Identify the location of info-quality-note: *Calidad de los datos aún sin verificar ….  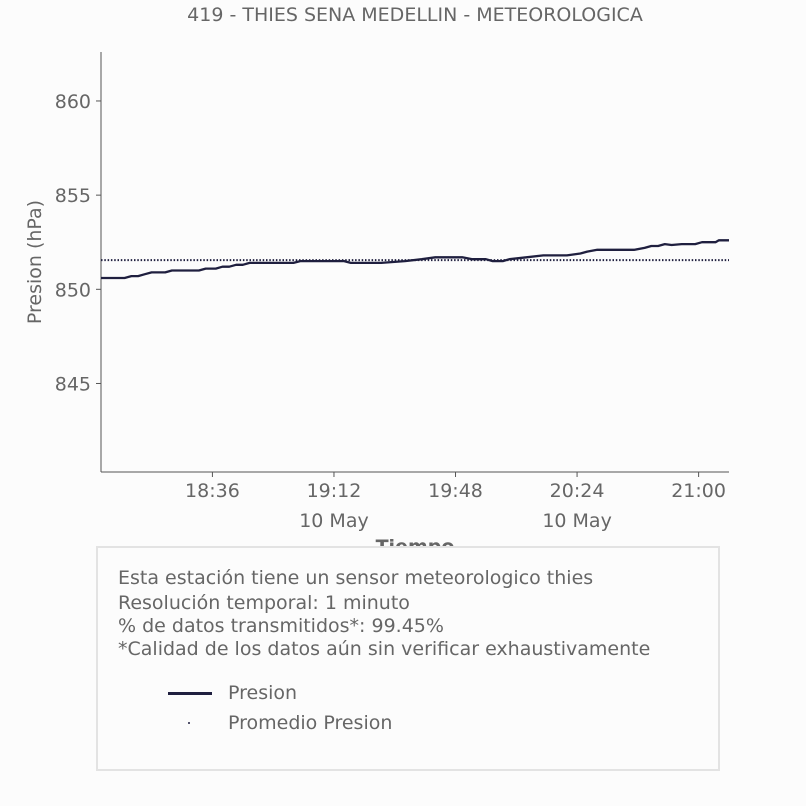
(384, 649).